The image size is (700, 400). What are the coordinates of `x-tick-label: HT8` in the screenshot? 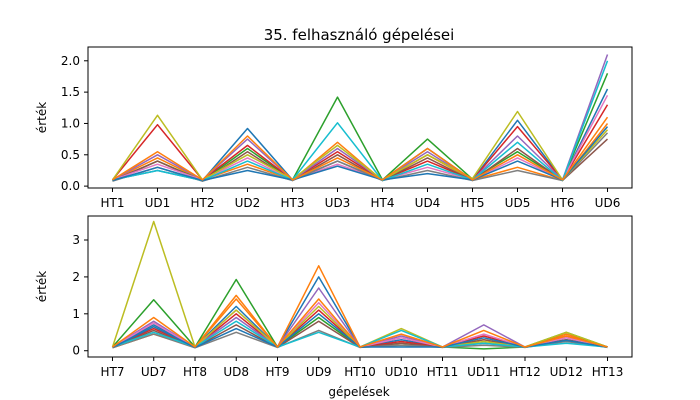 It's located at (195, 372).